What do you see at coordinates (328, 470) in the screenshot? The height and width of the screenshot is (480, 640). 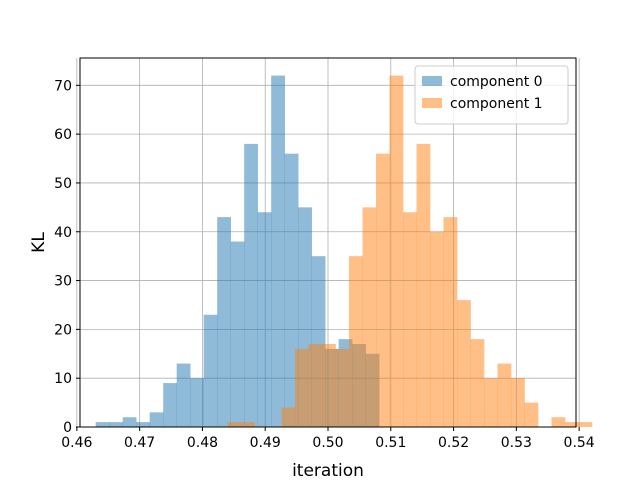 I see `x-axis-label: iteration` at bounding box center [328, 470].